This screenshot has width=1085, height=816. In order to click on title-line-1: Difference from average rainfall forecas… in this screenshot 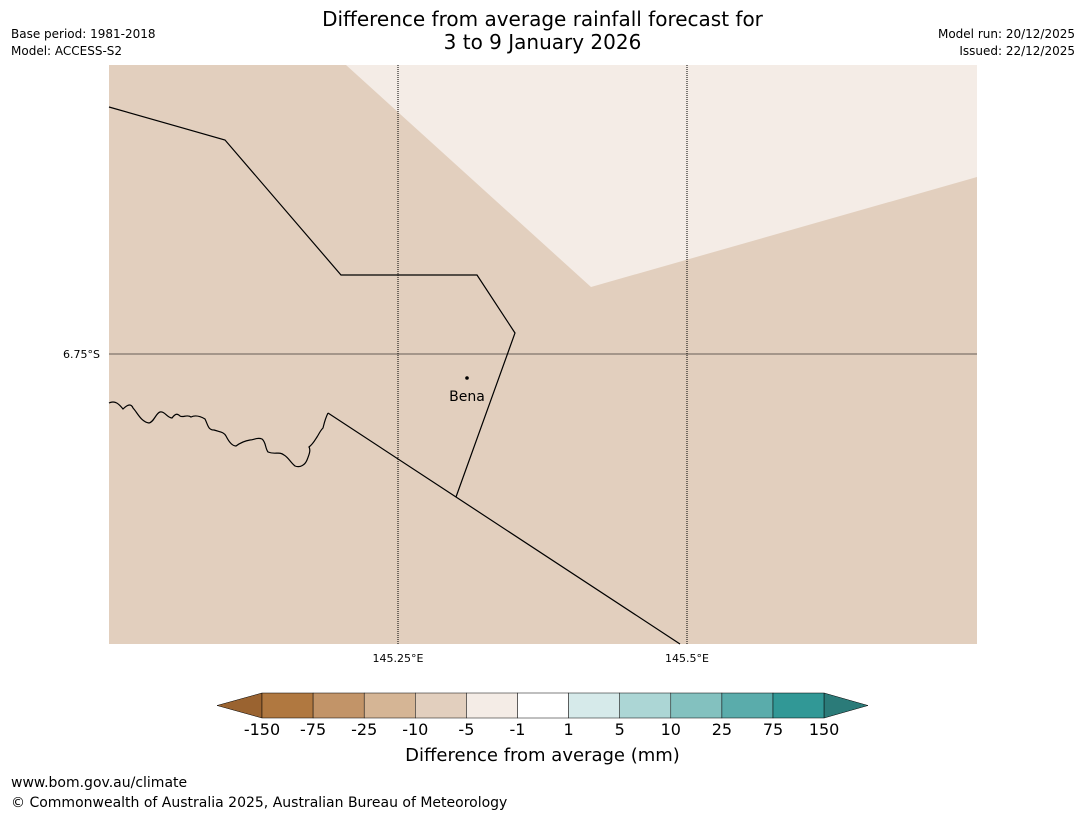, I will do `click(542, 19)`.